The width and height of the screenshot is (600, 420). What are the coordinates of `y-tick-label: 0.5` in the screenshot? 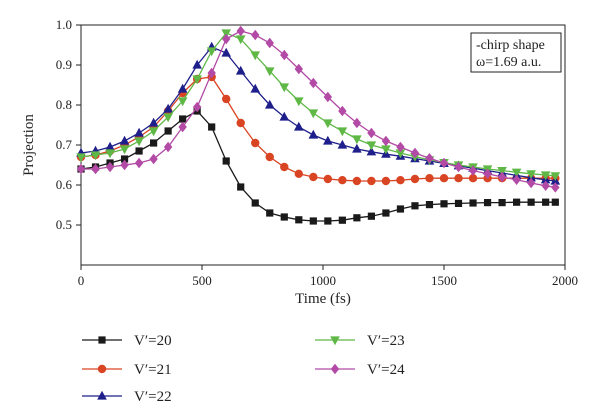 It's located at (64, 224).